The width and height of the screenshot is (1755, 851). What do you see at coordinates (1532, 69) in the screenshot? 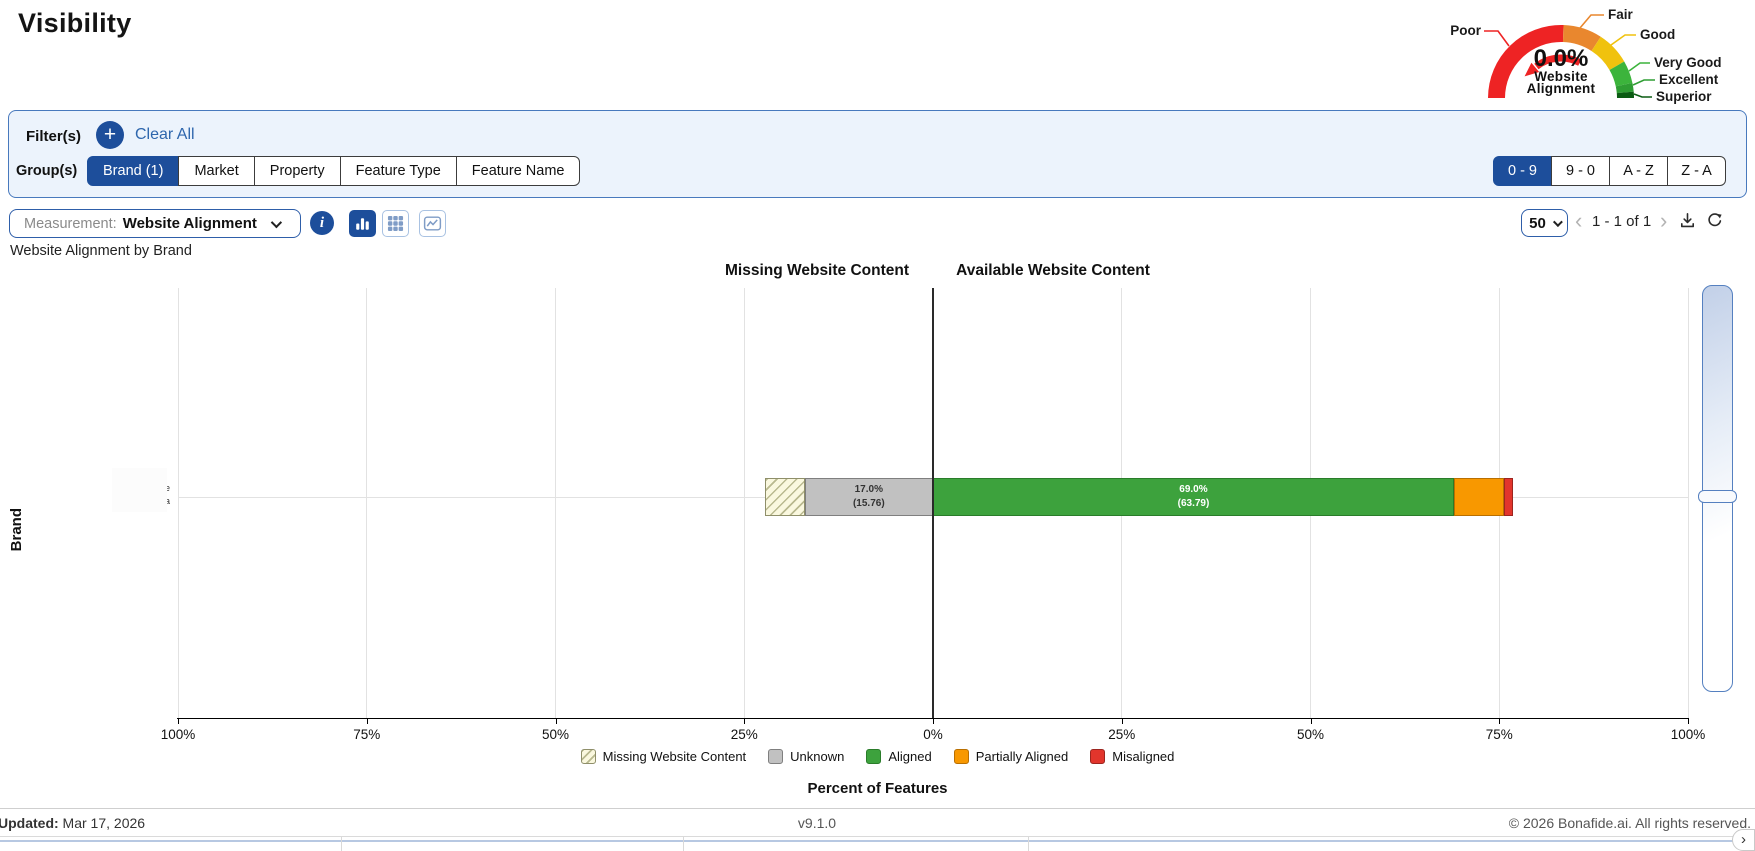
I see `gauge-needle-arrowhead-icon` at bounding box center [1532, 69].